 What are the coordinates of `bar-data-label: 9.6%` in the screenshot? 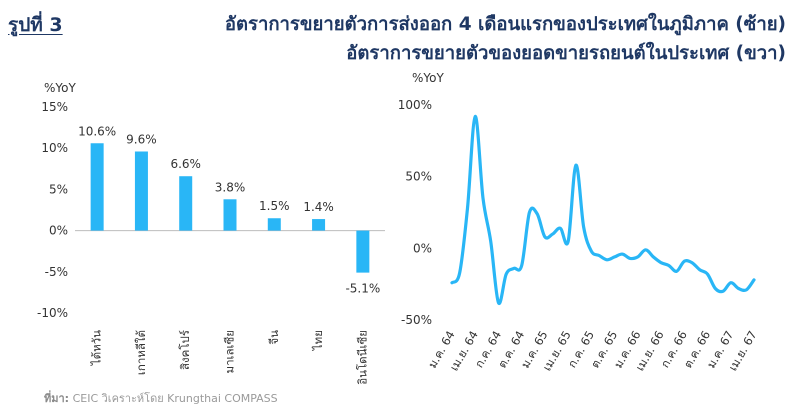 It's located at (141, 139).